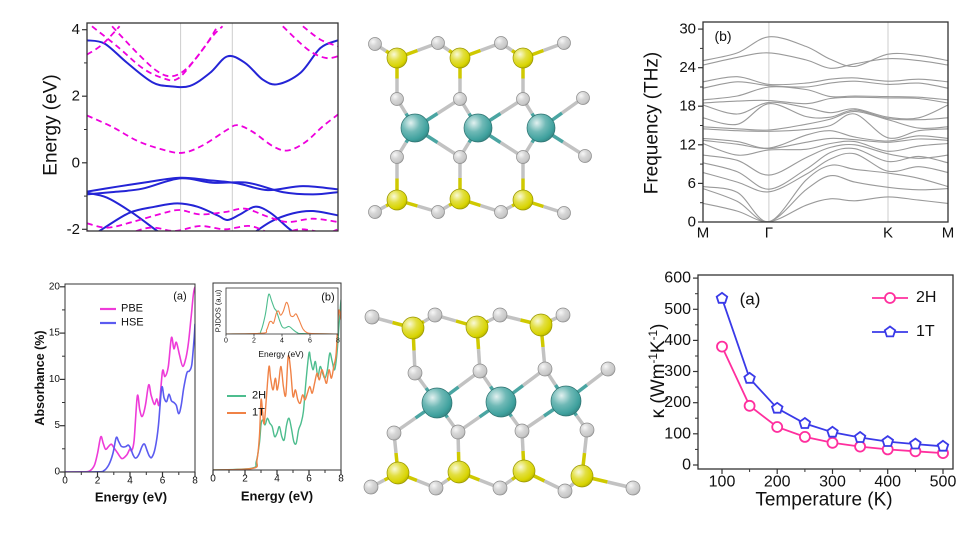 This screenshot has width=975, height=537. What do you see at coordinates (480, 128) in the screenshot?
I see `crystal-structure-2h` at bounding box center [480, 128].